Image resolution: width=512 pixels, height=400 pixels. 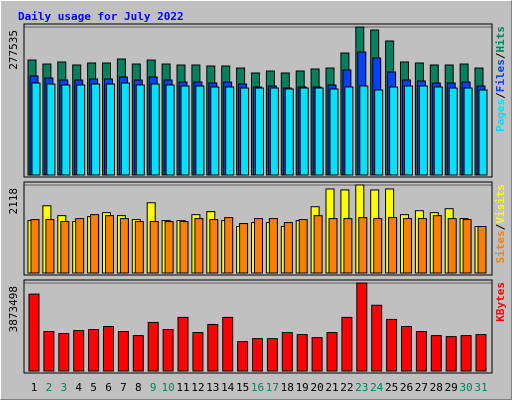 I want to click on x-tick-label: 3, so click(x=63, y=387).